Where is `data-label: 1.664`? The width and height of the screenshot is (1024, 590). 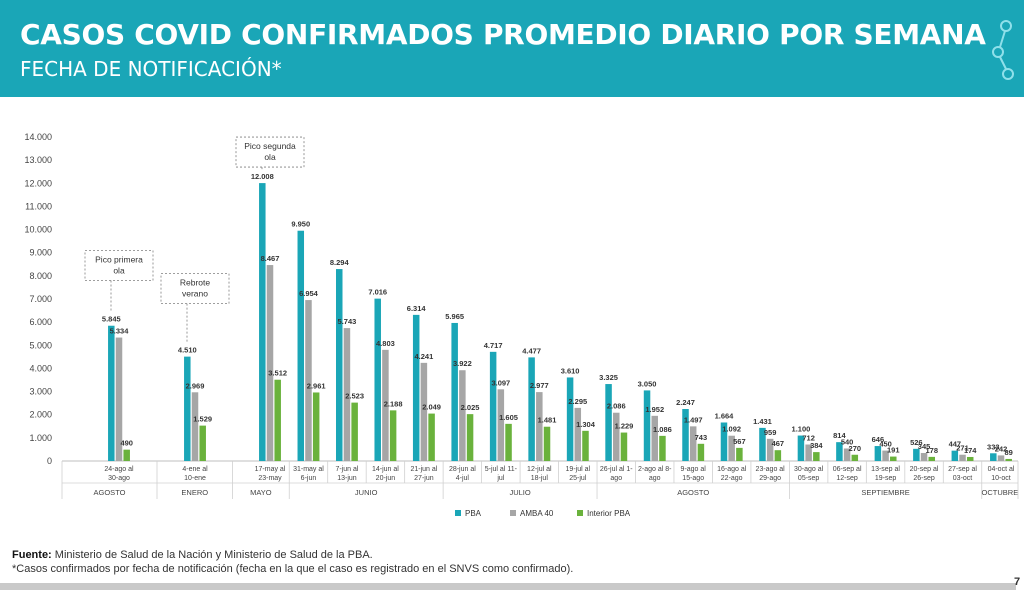 data-label: 1.664 is located at coordinates (725, 415).